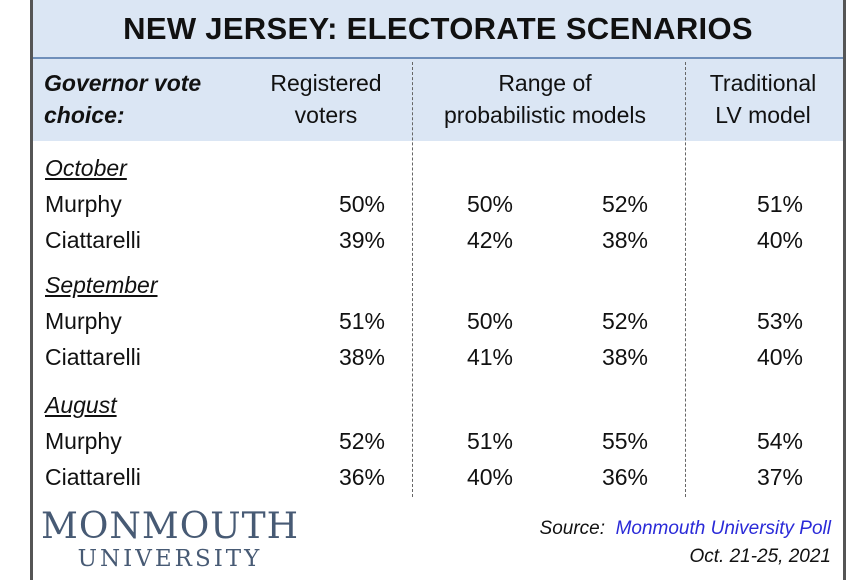 This screenshot has height=581, width=850. Describe the element at coordinates (438, 321) in the screenshot. I see `table-row: Murphy 51% 50% 52% 53%` at that location.